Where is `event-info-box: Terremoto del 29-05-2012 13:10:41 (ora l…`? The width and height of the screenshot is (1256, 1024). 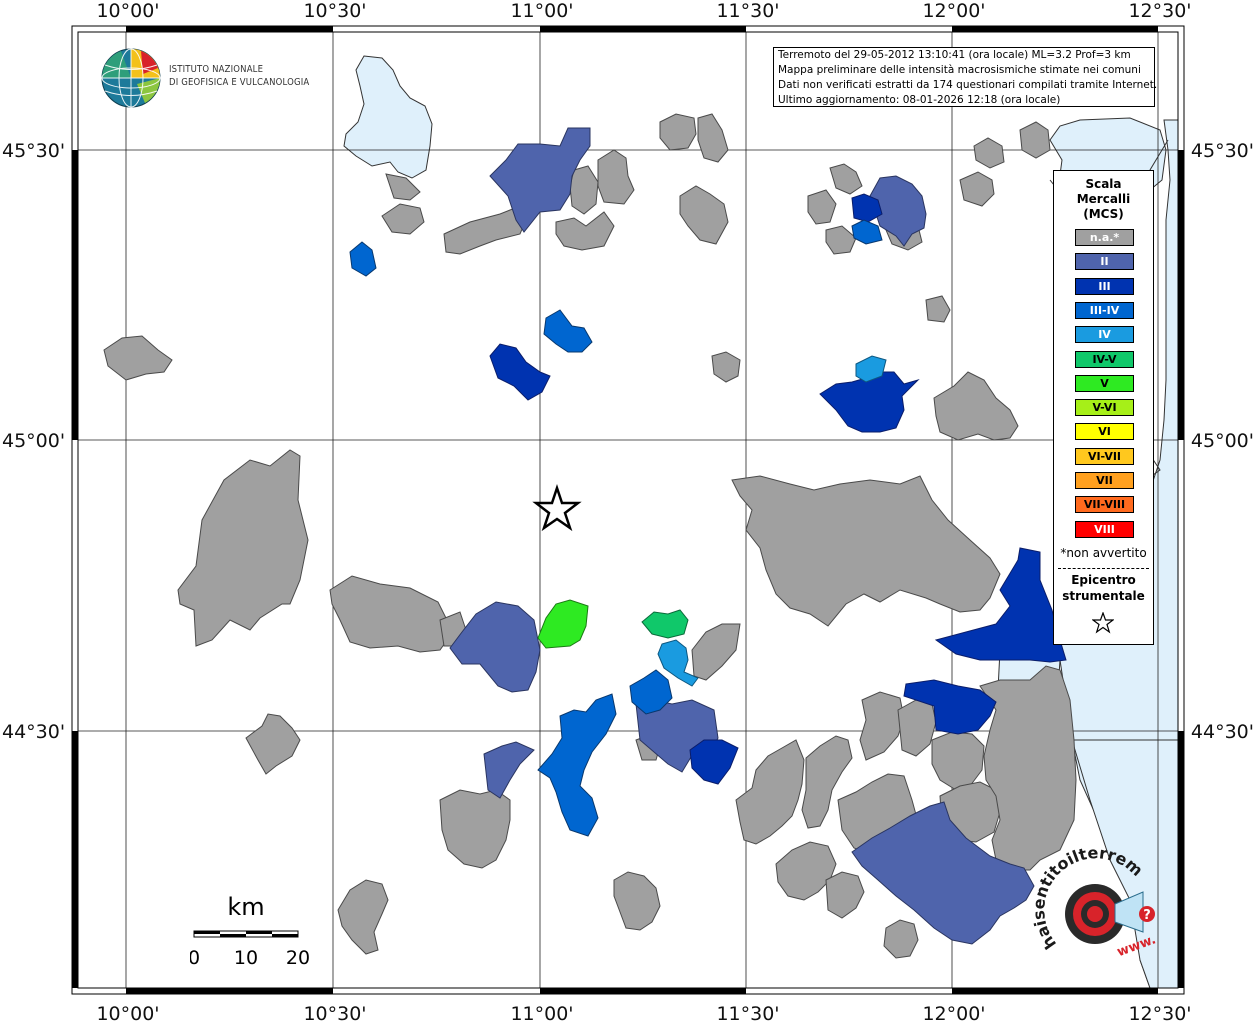
event-info-box: Terremoto del 29-05-2012 13:10:41 (ora l… is located at coordinates (965, 77).